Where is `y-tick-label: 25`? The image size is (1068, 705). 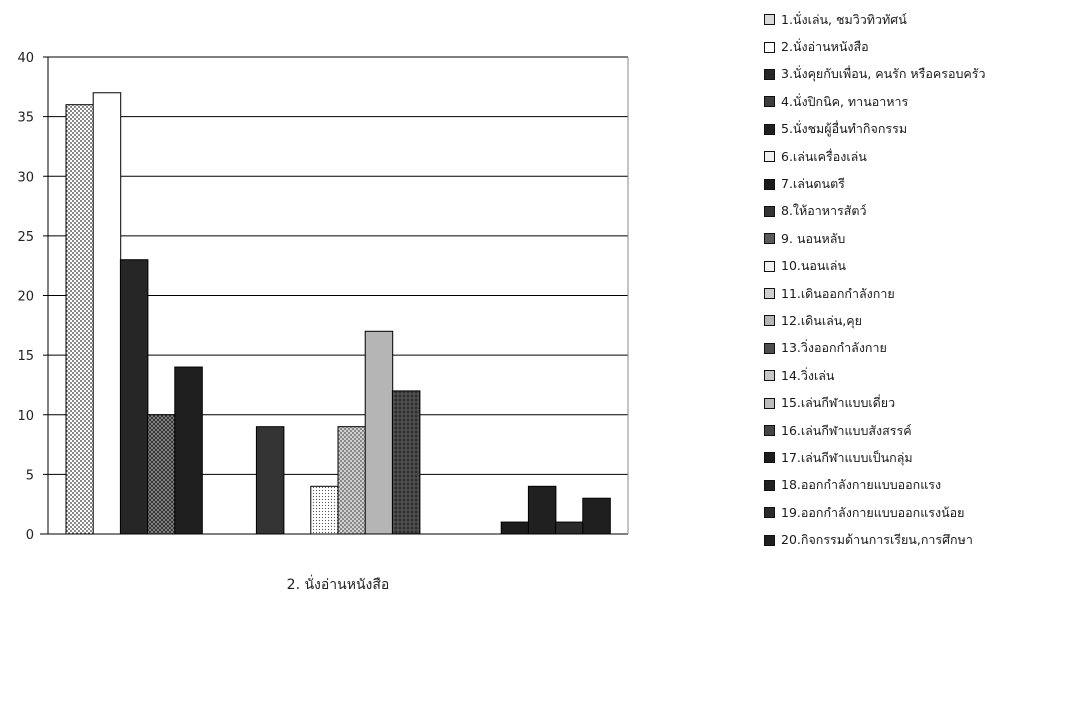 y-tick-label: 25 is located at coordinates (25, 237).